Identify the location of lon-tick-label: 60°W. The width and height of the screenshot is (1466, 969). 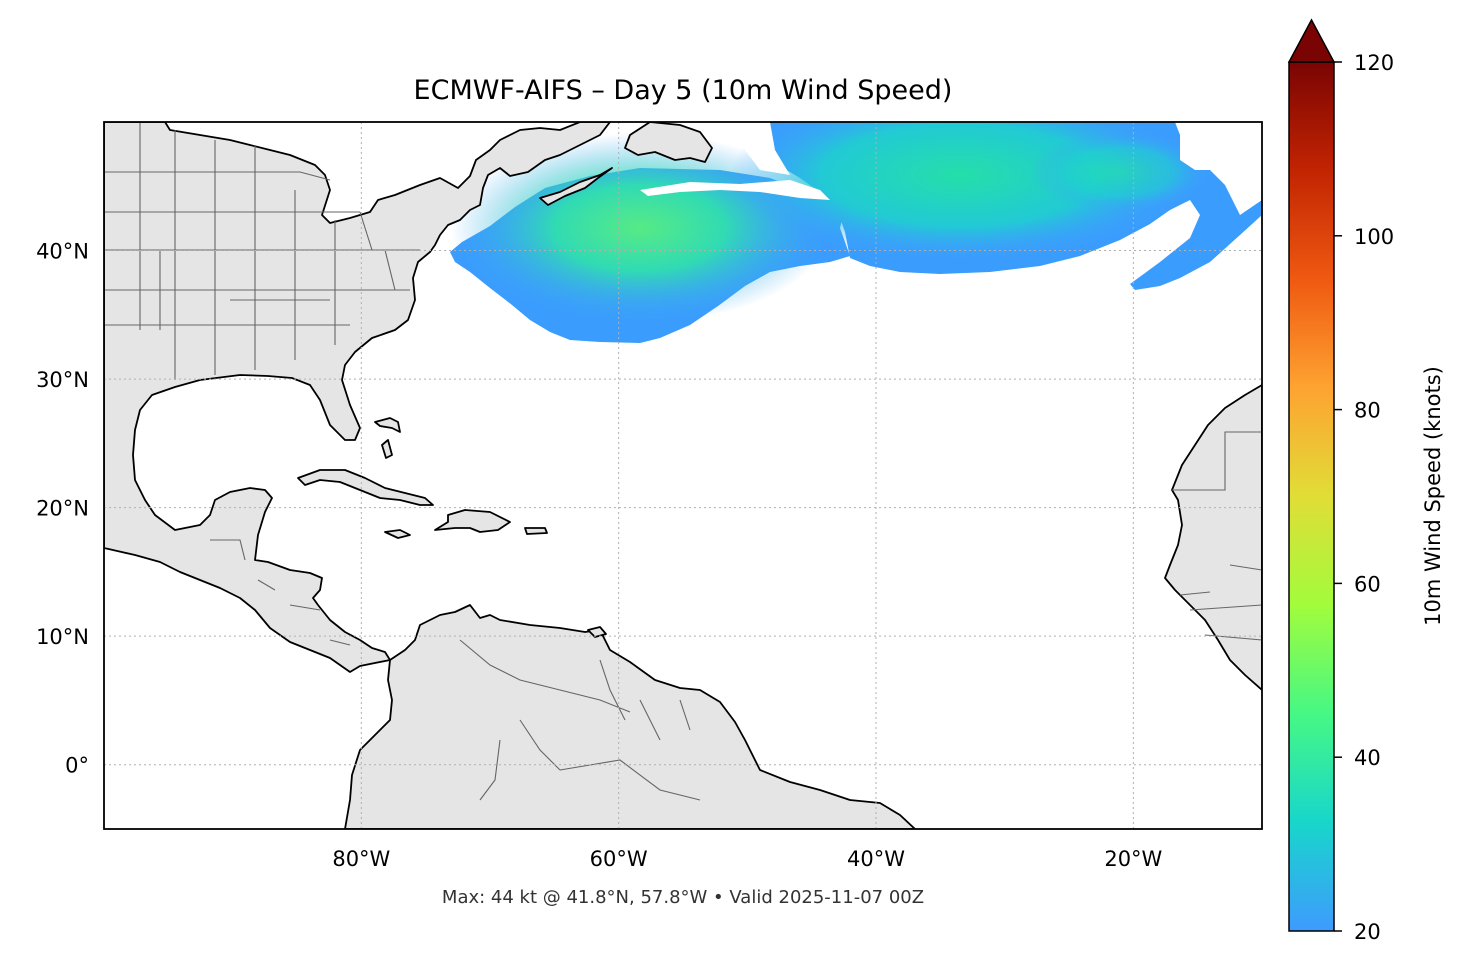
(619, 859).